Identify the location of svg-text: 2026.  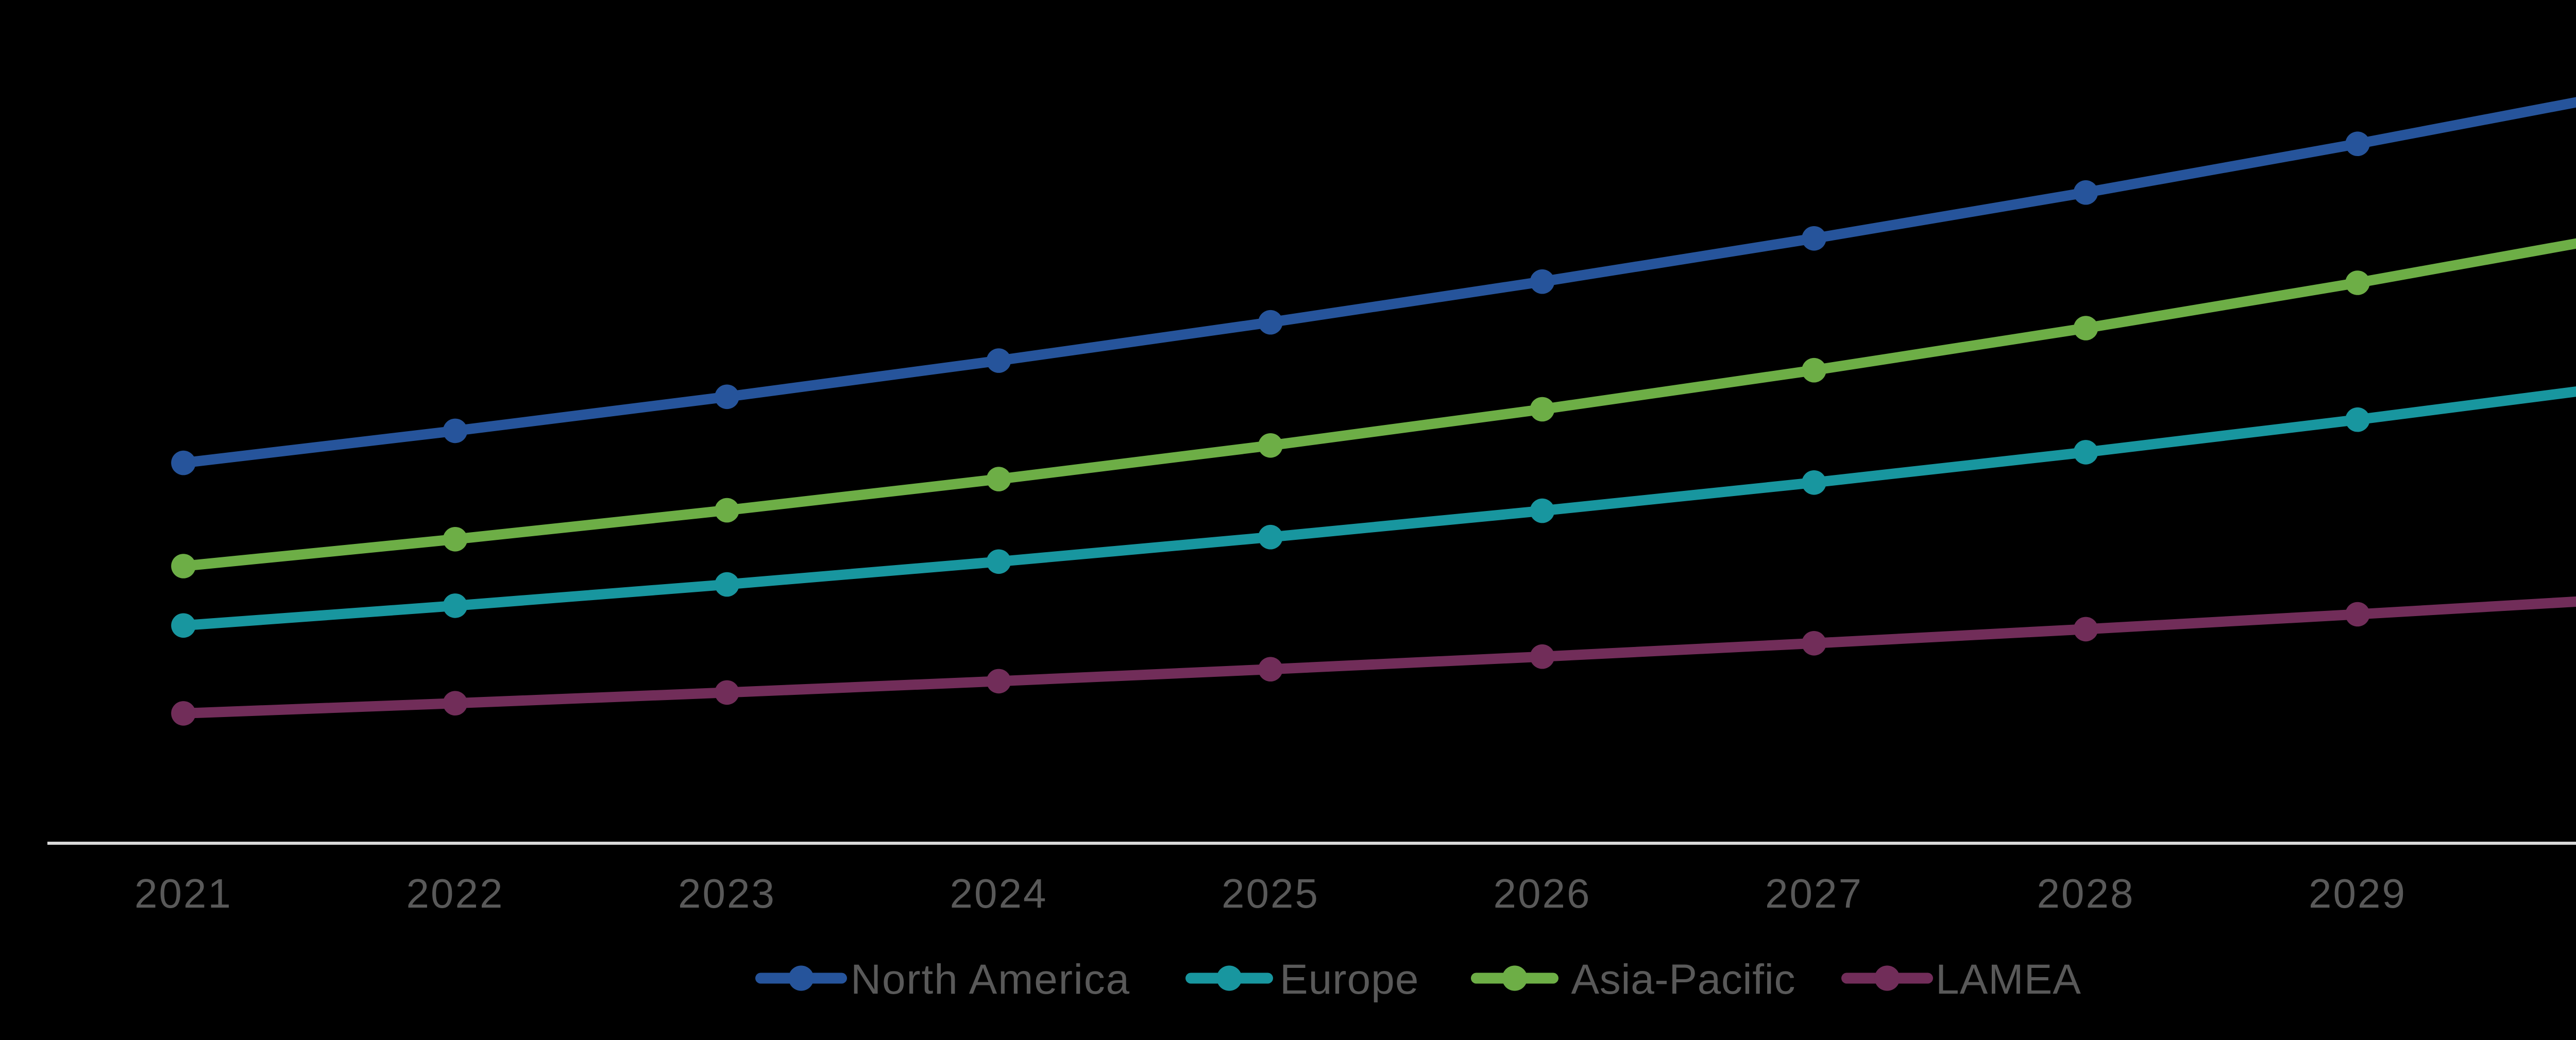
(1542, 893).